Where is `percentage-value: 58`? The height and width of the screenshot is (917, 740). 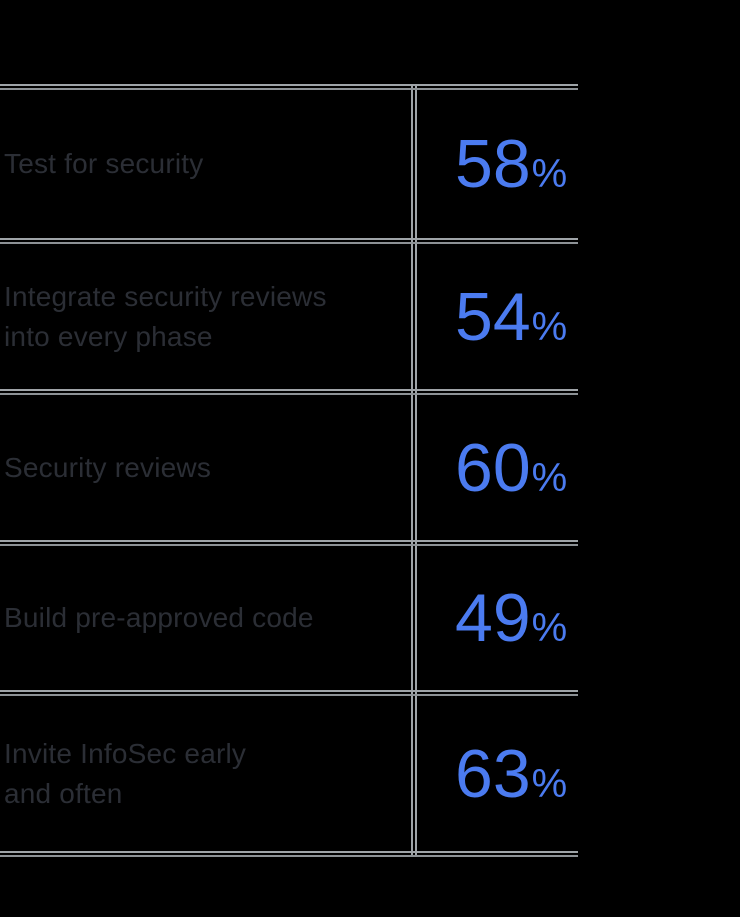
percentage-value: 58 is located at coordinates (493, 164).